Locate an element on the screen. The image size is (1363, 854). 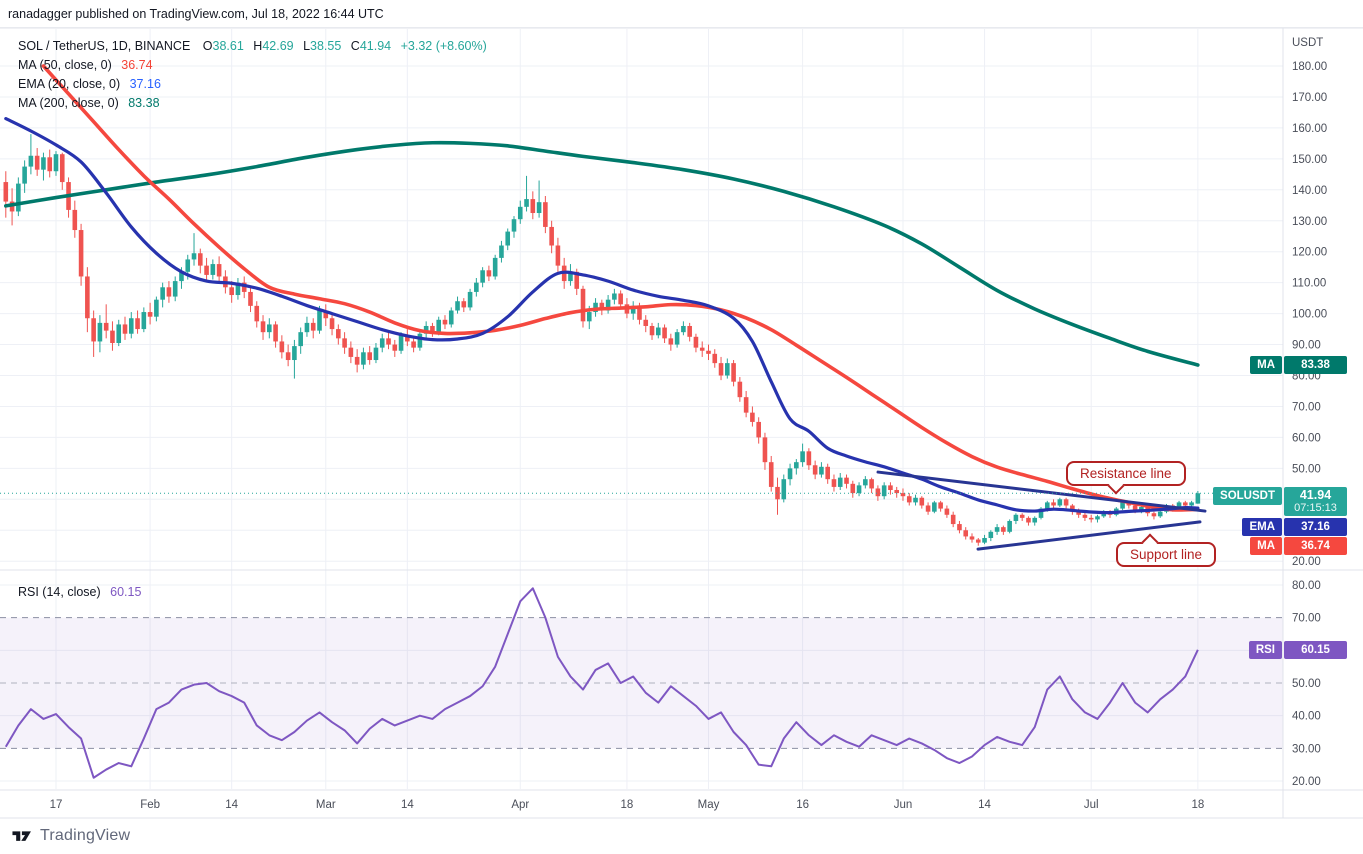
resistance-trendline is located at coordinates (1041, 491).